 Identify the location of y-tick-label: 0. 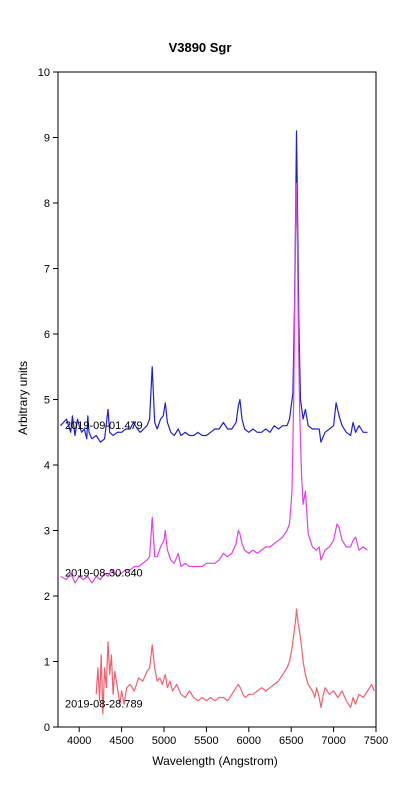
(47, 728).